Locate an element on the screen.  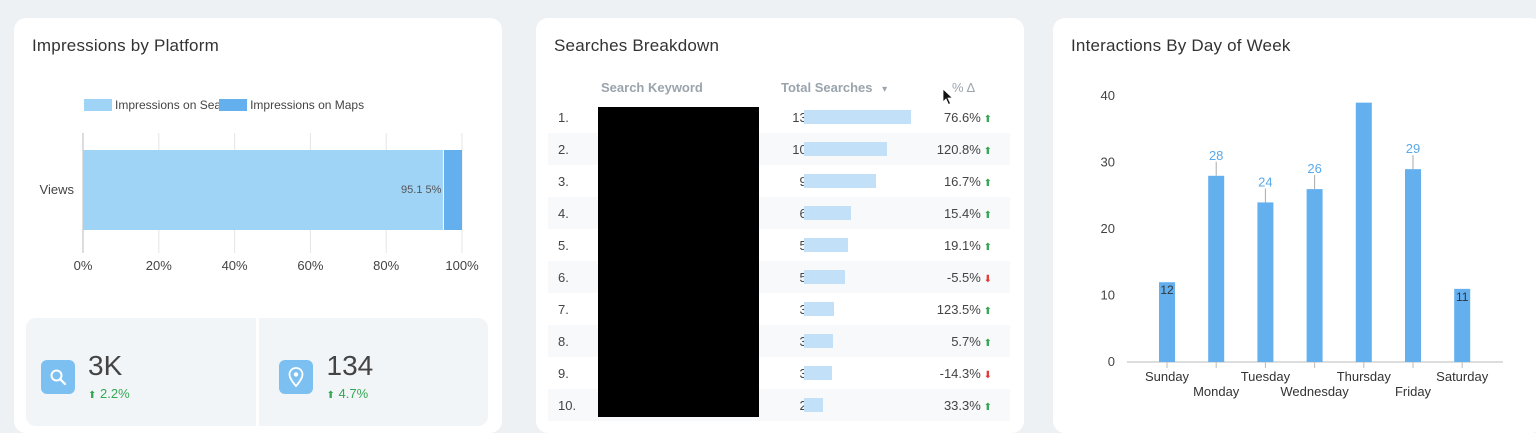
row-delta-value: 5.7% is located at coordinates (966, 341).